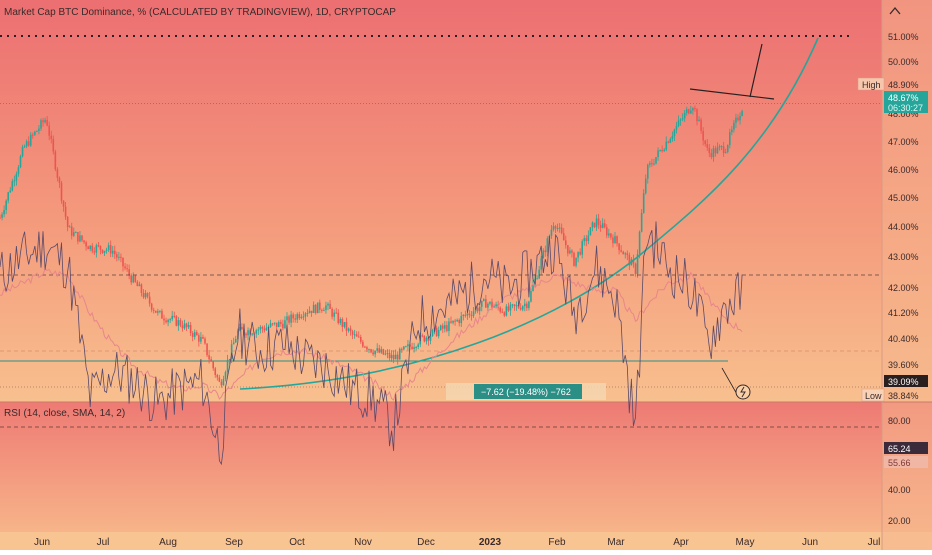 The image size is (932, 555). I want to click on high-label: High, so click(871, 85).